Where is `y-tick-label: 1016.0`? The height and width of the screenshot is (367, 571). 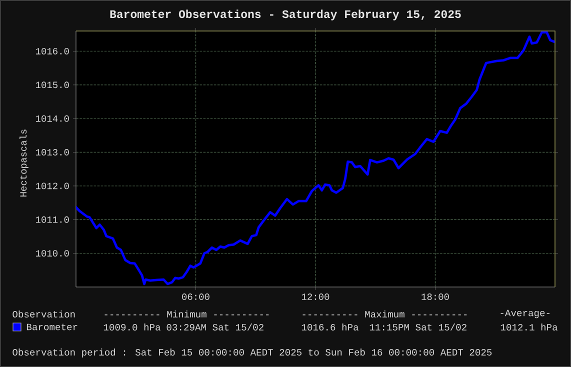
y-tick-label: 1016.0 is located at coordinates (52, 51).